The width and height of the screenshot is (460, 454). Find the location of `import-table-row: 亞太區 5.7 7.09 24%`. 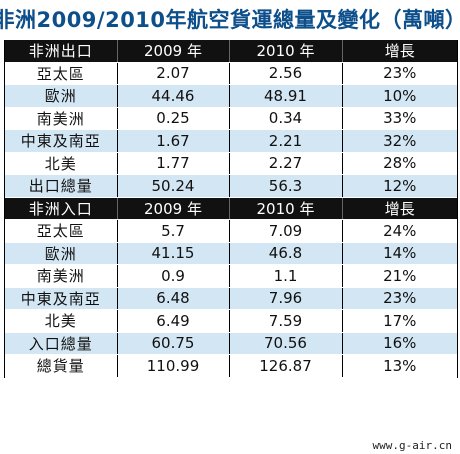

import-table-row: 亞太區 5.7 7.09 24% is located at coordinates (231, 231).